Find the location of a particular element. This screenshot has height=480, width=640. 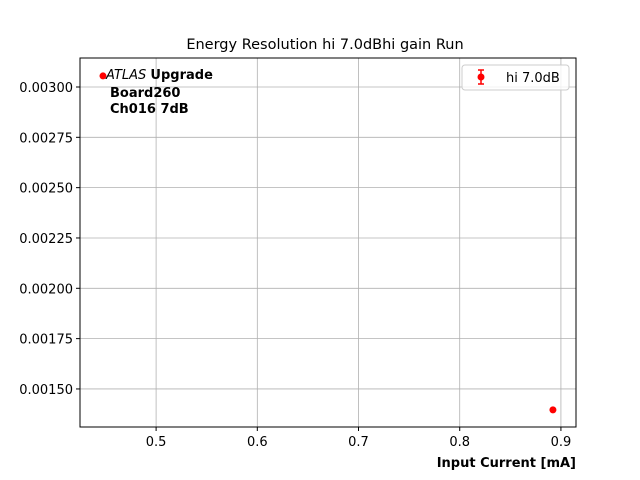

annotation-line-3: Ch016 7dB is located at coordinates (149, 109).